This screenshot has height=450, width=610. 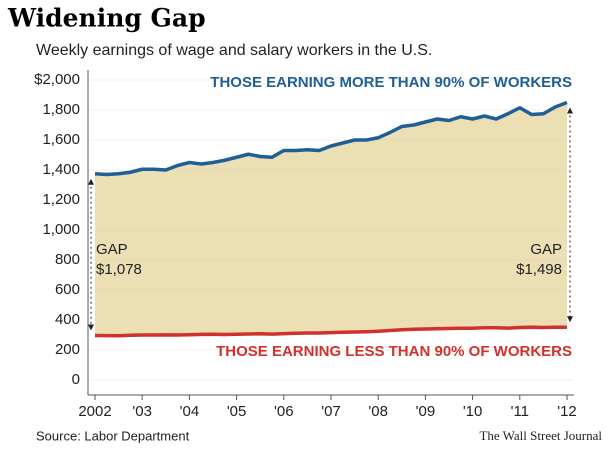 What do you see at coordinates (391, 82) in the screenshot?
I see `series-label: THOSE EARNING MORE THAN 90% OF WORKERS` at bounding box center [391, 82].